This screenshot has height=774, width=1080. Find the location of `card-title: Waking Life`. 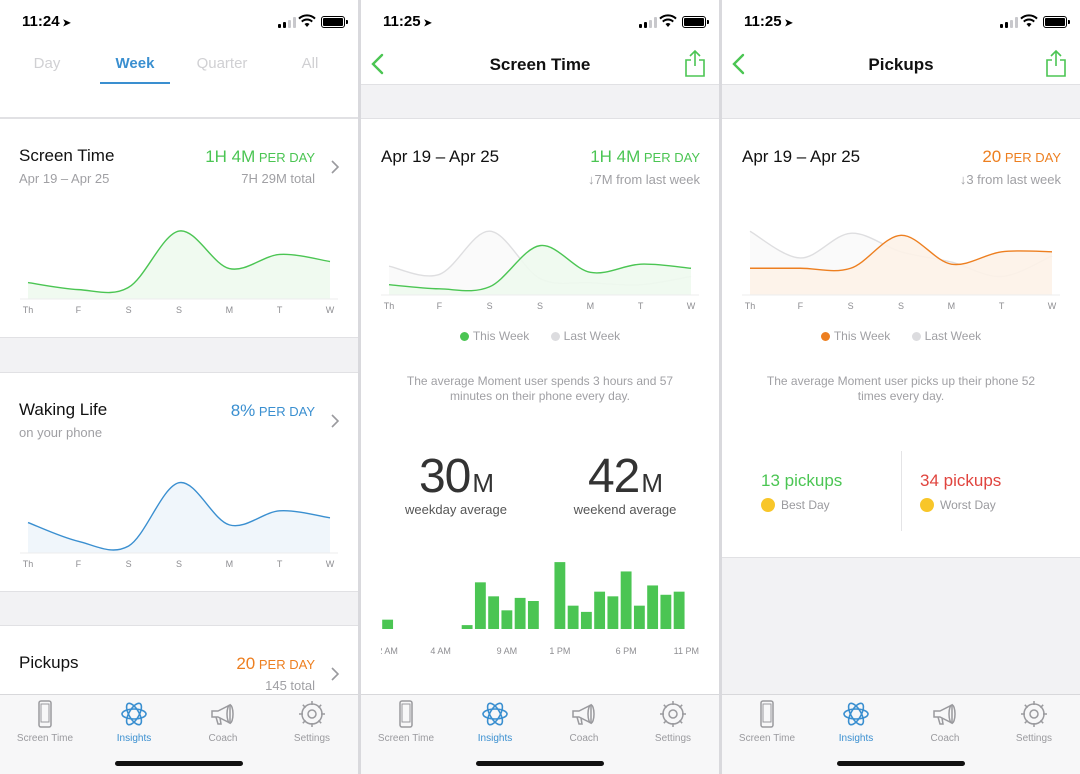

card-title: Waking Life is located at coordinates (63, 409).